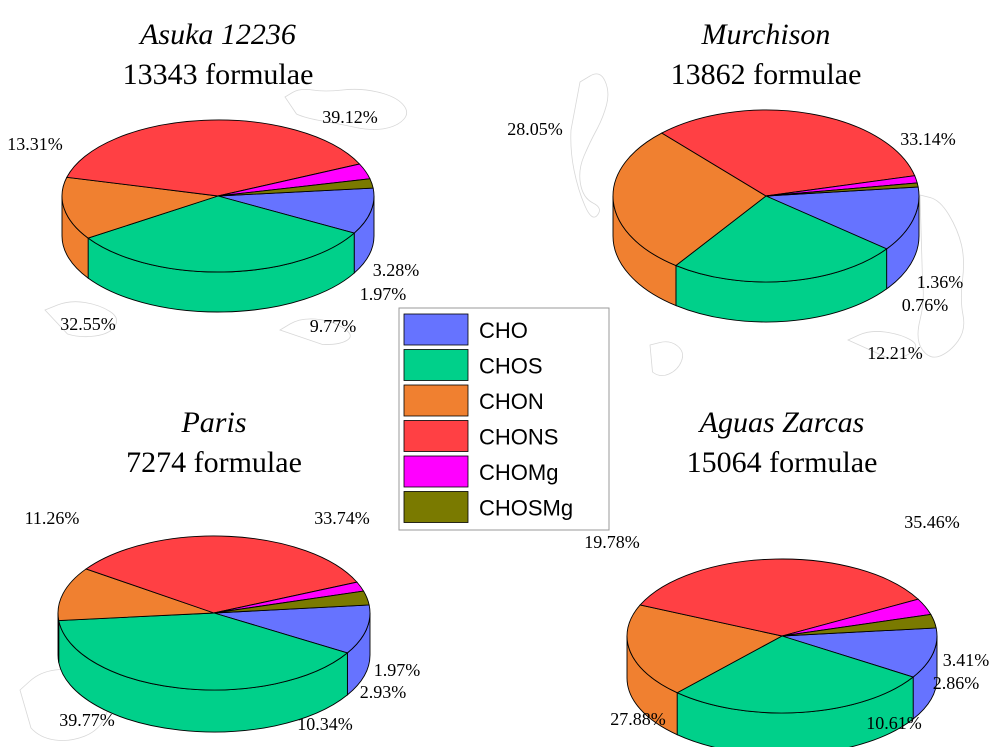  I want to click on data-label-chosmg: 2.86%, so click(956, 683).